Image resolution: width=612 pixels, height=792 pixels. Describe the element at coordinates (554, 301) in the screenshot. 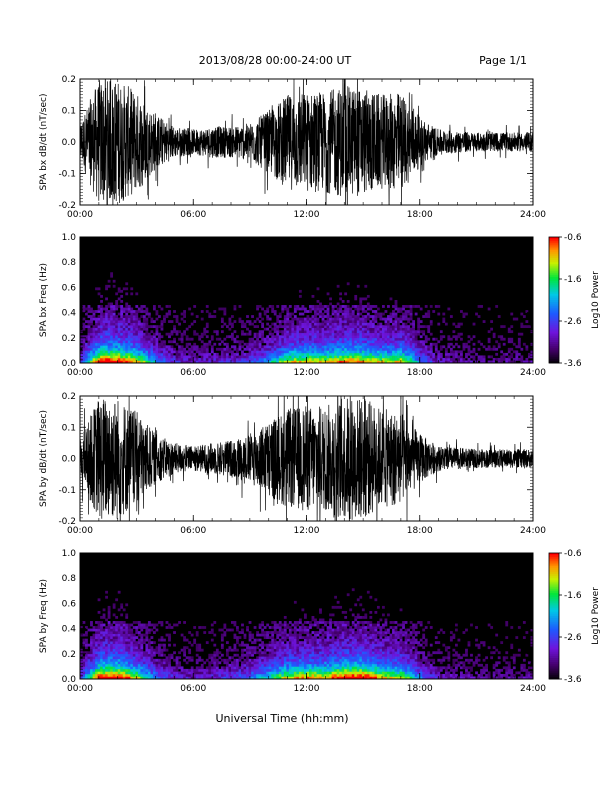

I see `colorbar-segment` at that location.